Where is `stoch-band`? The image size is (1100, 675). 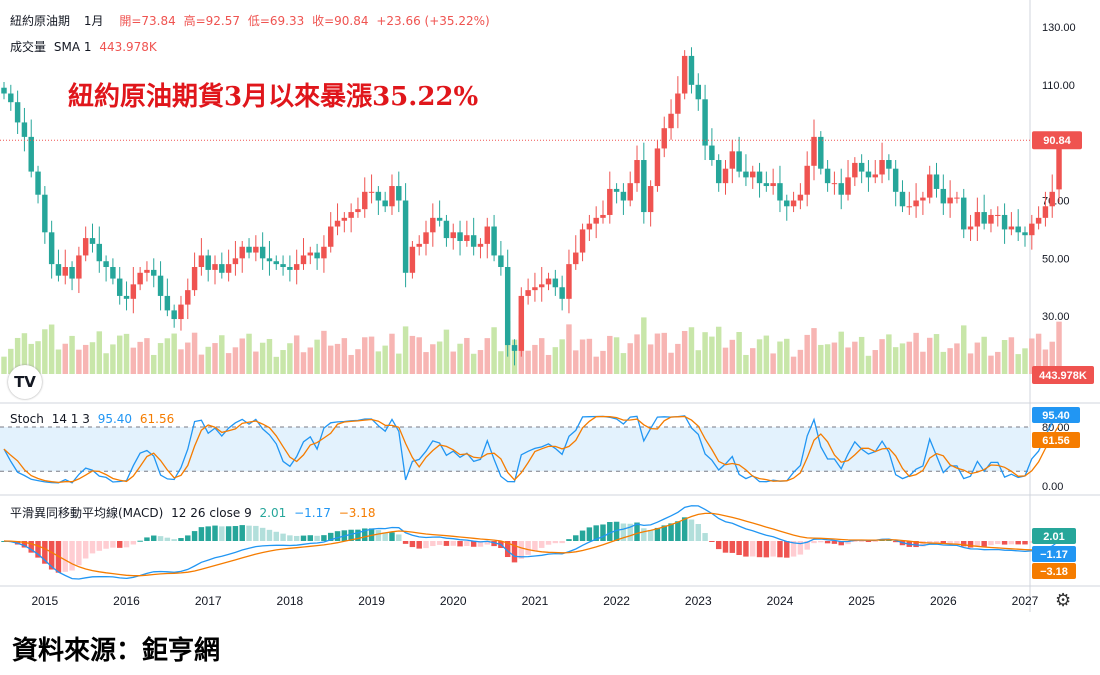 stoch-band is located at coordinates (515, 449).